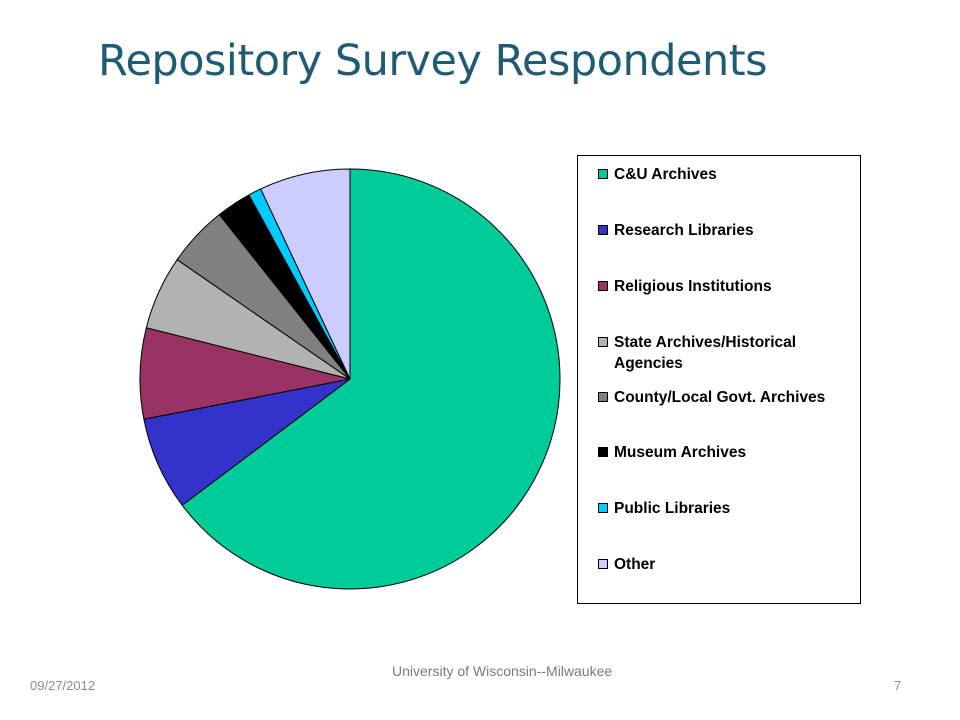 The height and width of the screenshot is (720, 960). What do you see at coordinates (502, 671) in the screenshot?
I see `footer-institution: University of Wisconsin--Milwaukee` at bounding box center [502, 671].